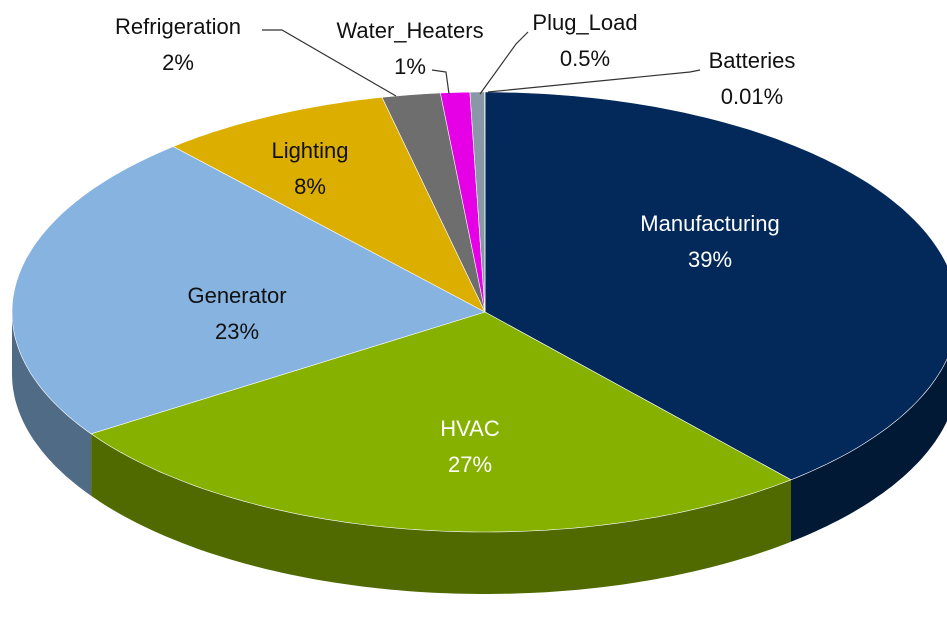 This screenshot has height=625, width=947. Describe the element at coordinates (752, 96) in the screenshot. I see `value-label: 0.01%` at that location.